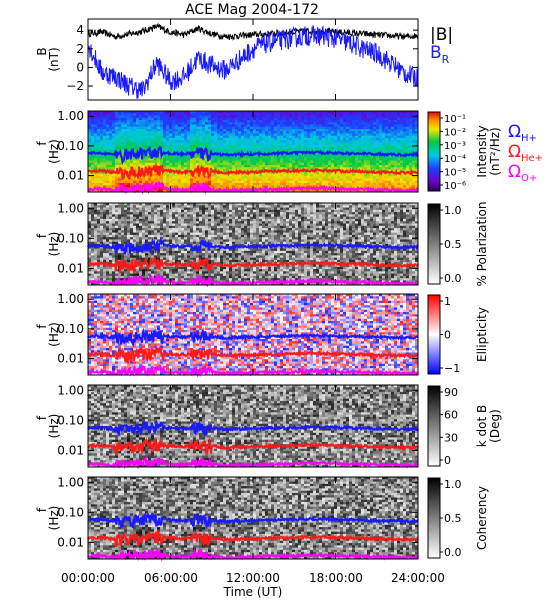 This screenshot has height=600, width=550. Describe the element at coordinates (441, 35) in the screenshot. I see `legend-b-mag: |B|` at that location.